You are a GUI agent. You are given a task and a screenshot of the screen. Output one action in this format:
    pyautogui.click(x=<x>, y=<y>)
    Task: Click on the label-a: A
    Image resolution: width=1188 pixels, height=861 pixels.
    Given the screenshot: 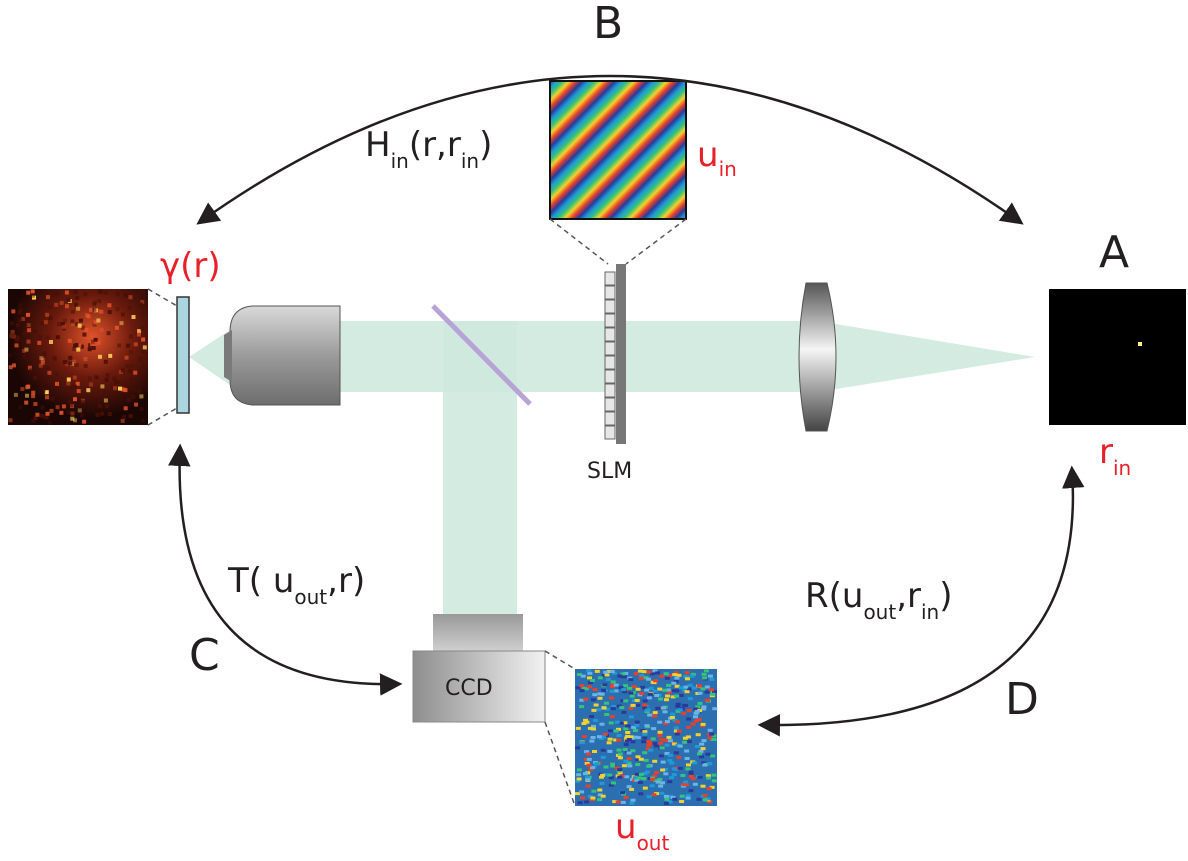 What is the action you would take?
    pyautogui.click(x=1114, y=252)
    